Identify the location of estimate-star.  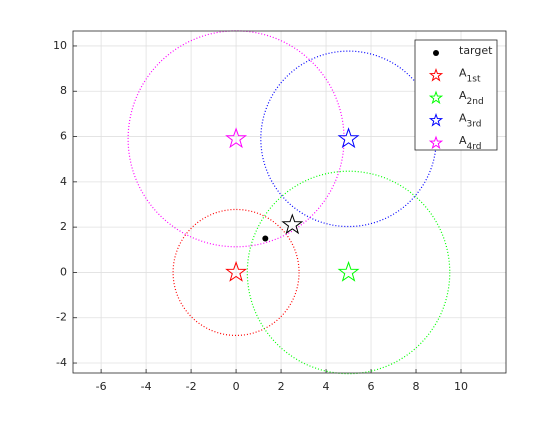
(292, 224).